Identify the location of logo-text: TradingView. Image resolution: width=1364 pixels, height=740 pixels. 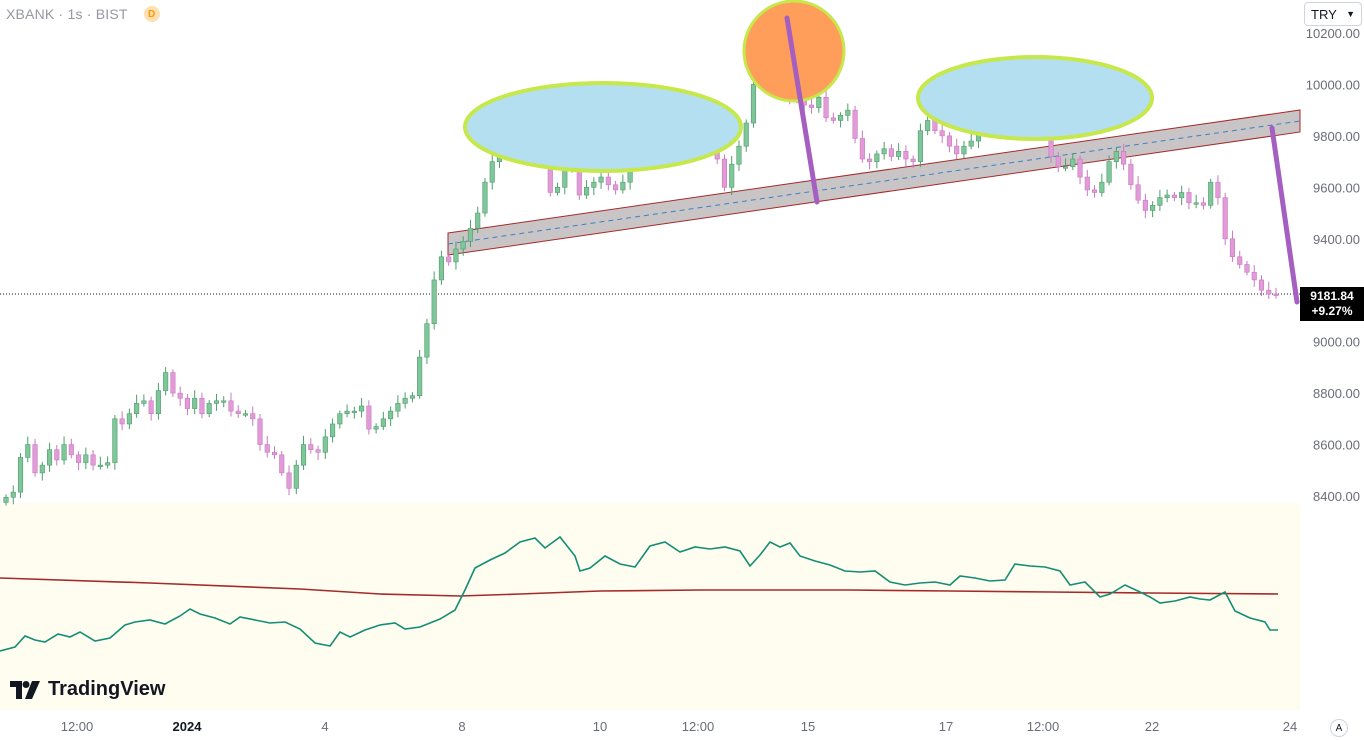
(107, 689).